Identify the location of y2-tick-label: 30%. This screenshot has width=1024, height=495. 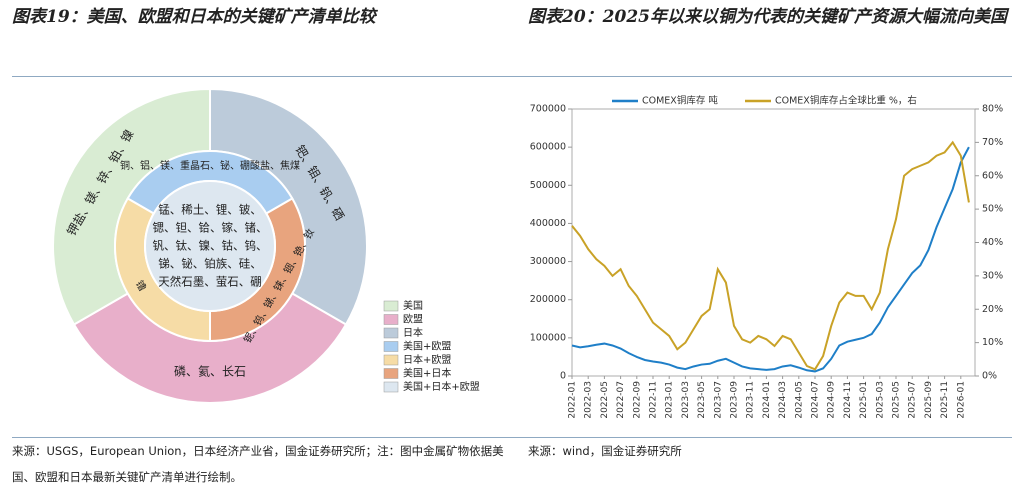
(992, 275).